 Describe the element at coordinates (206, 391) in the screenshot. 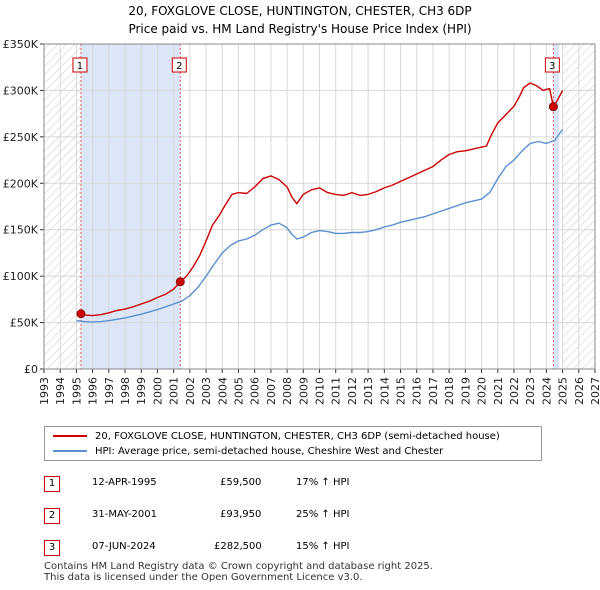

I see `x-tick-label: 2003` at that location.